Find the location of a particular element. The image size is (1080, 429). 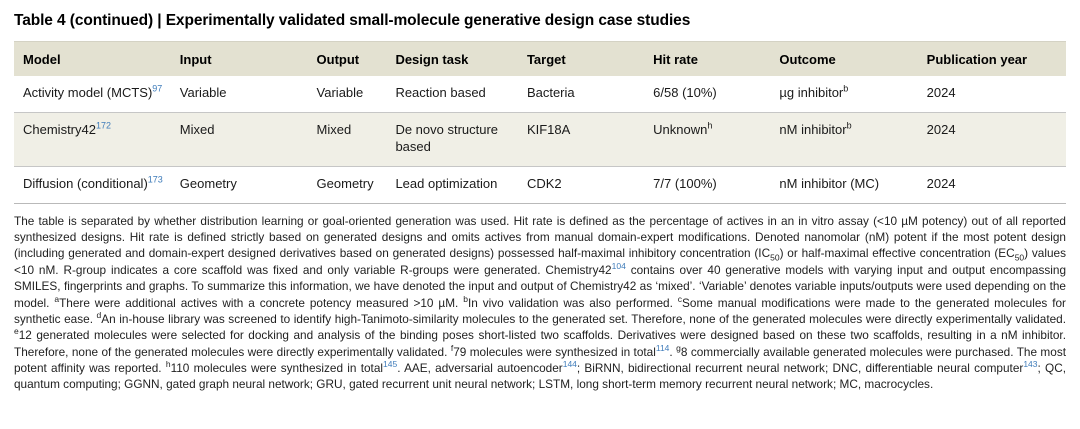

citation-ref: 172 is located at coordinates (103, 125).